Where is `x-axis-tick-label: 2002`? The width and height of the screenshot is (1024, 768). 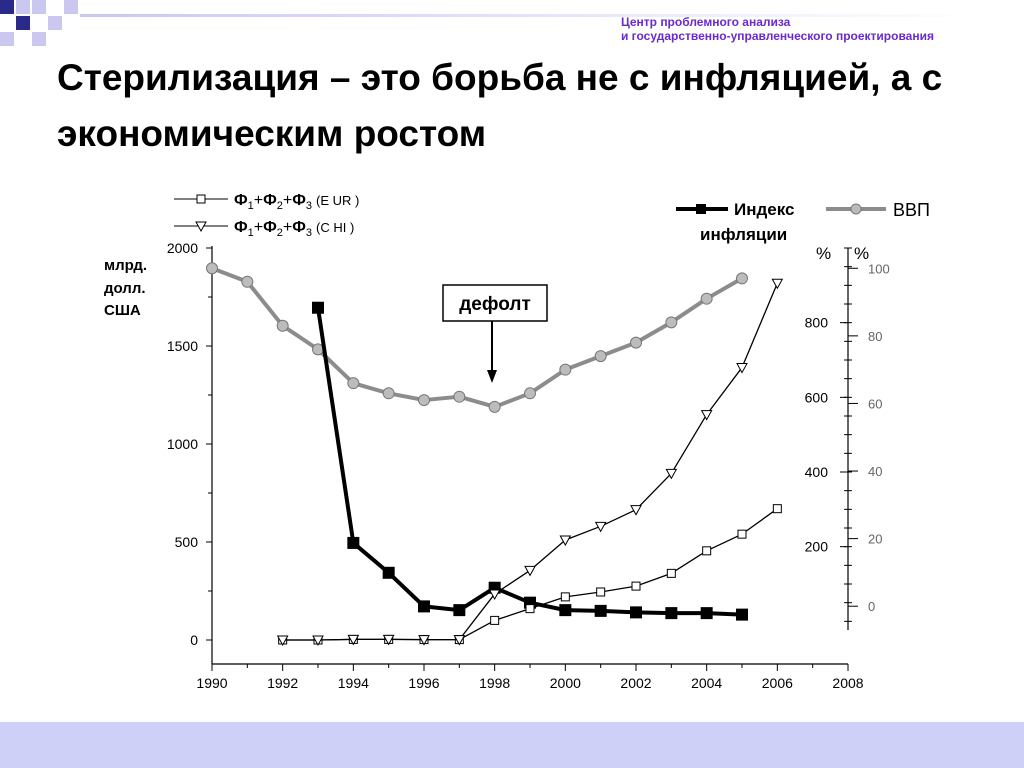
x-axis-tick-label: 2002 is located at coordinates (635, 683).